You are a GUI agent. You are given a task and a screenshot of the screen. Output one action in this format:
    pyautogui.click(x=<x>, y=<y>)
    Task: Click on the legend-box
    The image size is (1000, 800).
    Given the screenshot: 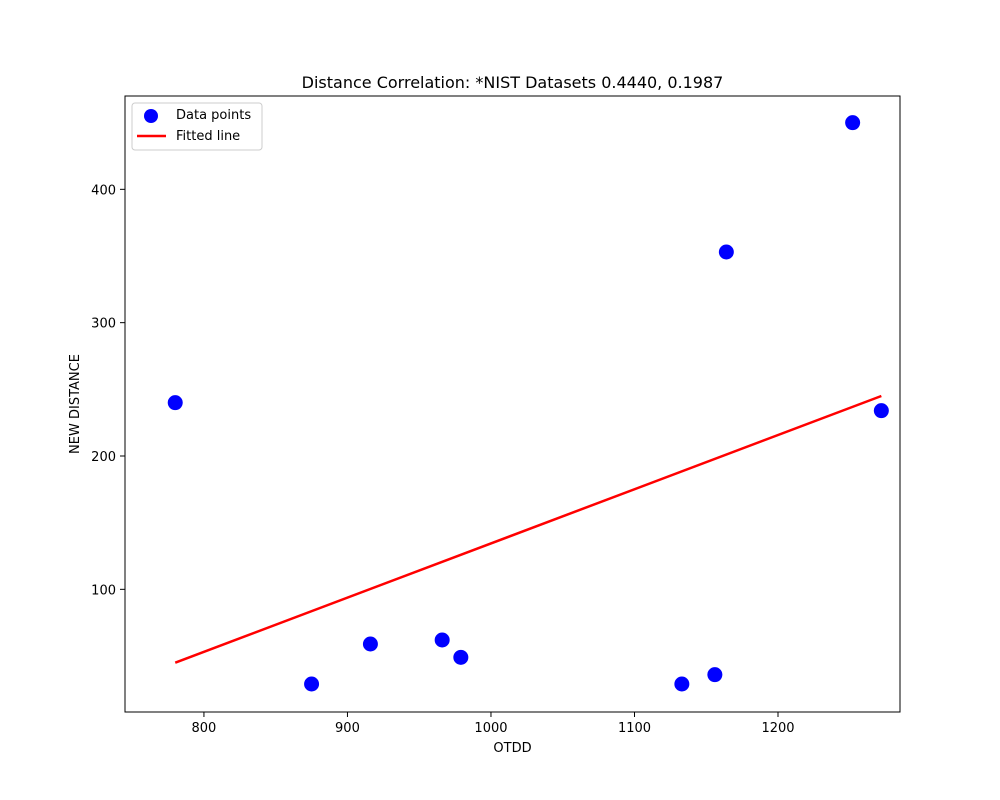 What is the action you would take?
    pyautogui.click(x=197, y=126)
    